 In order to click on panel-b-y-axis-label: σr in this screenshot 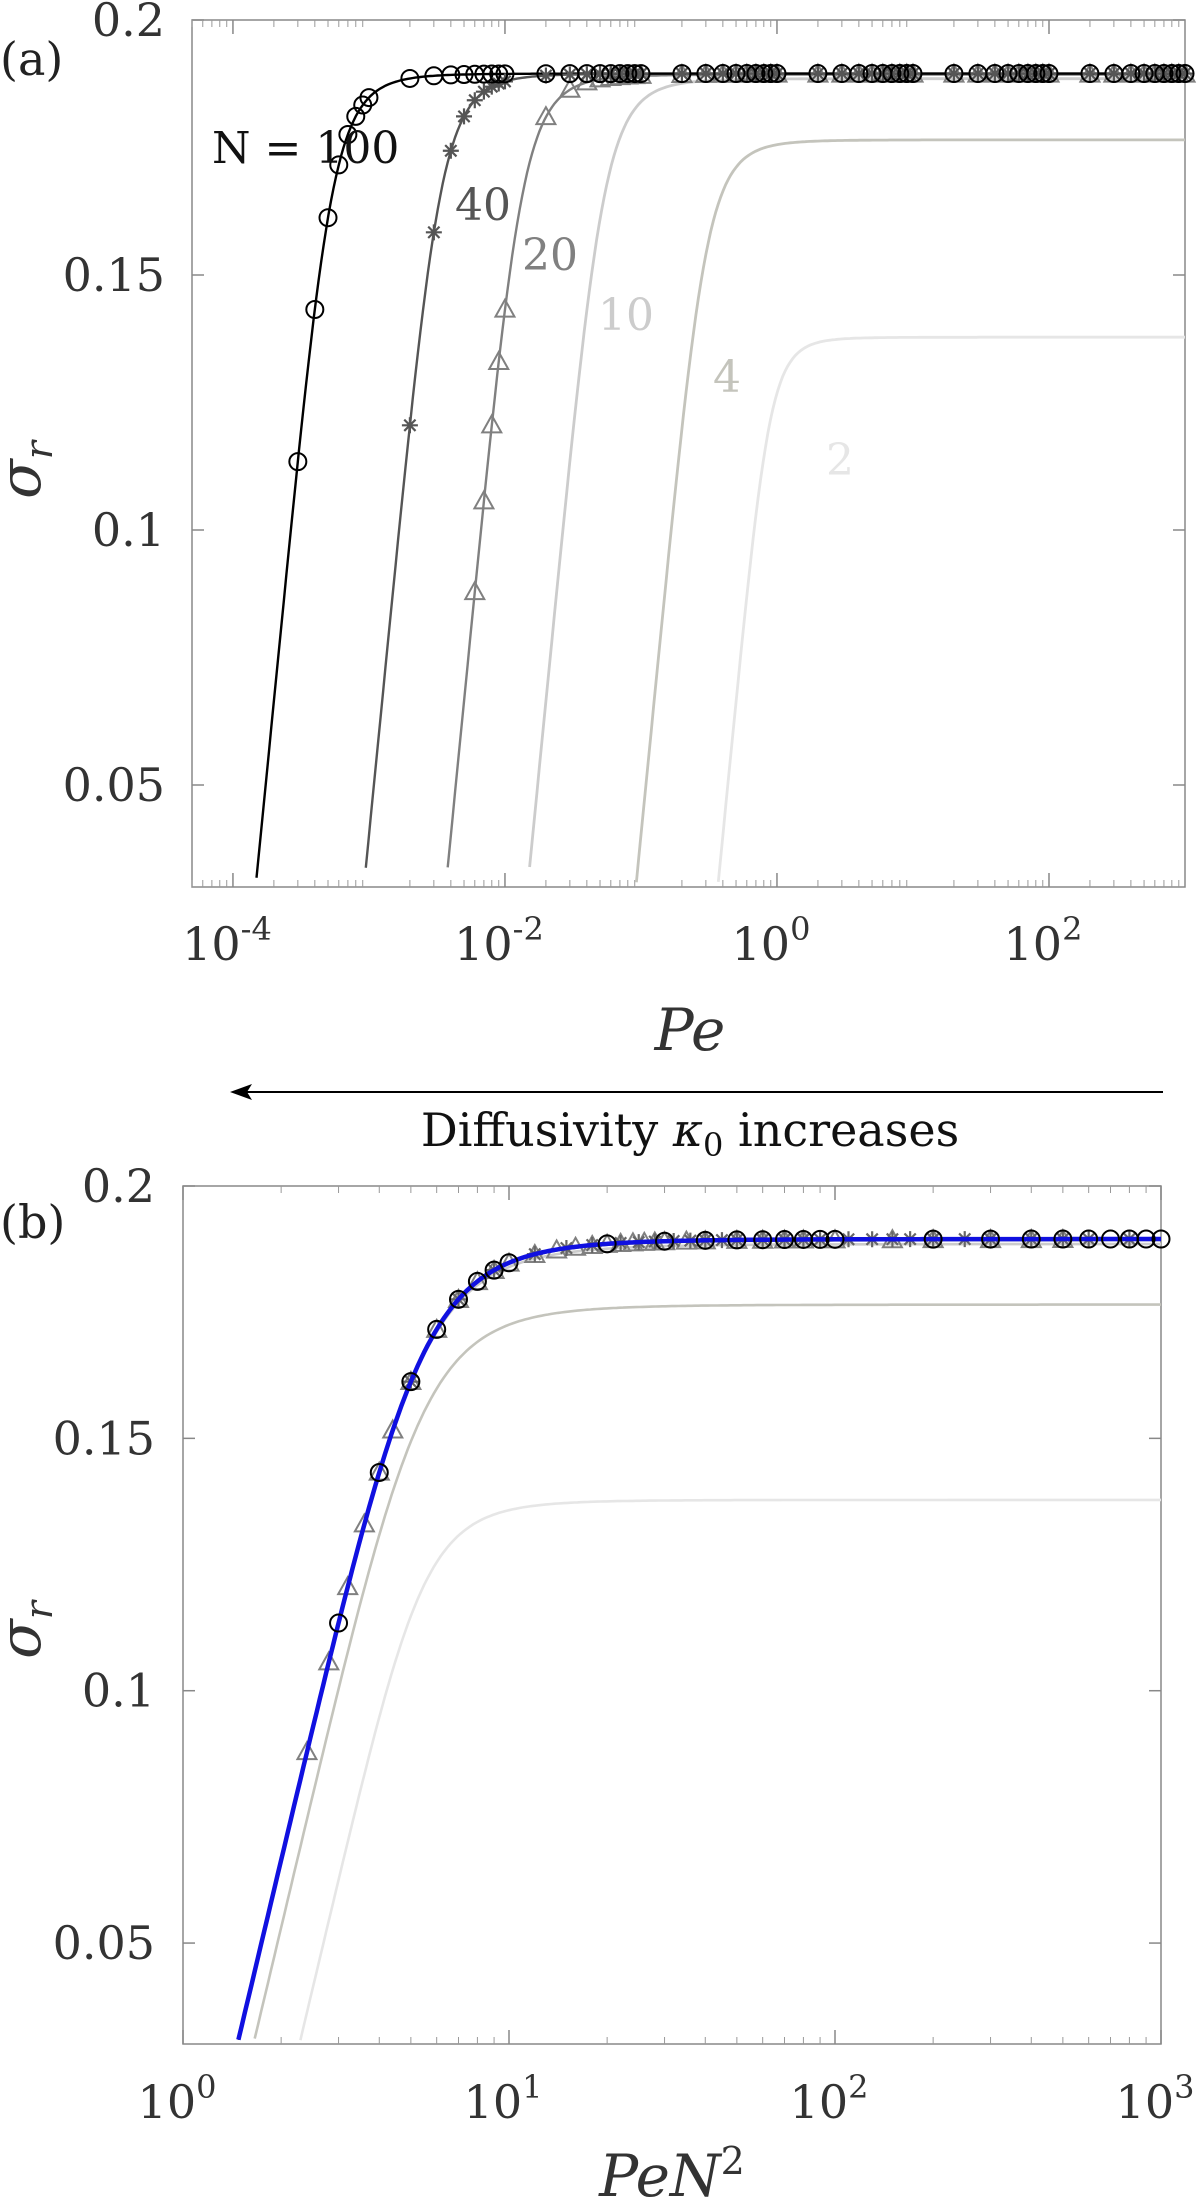, I will do `click(30, 1628)`.